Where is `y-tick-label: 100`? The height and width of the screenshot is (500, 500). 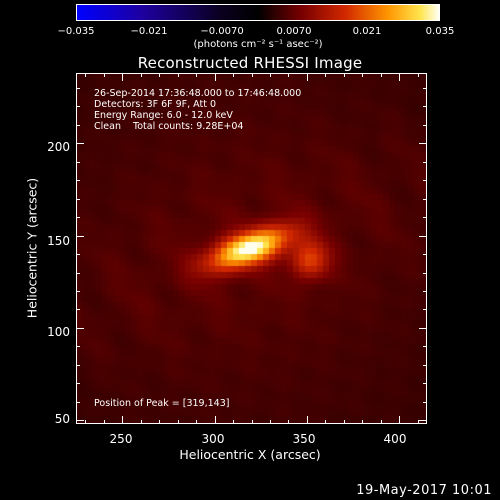
y-tick-label: 100 is located at coordinates (58, 332).